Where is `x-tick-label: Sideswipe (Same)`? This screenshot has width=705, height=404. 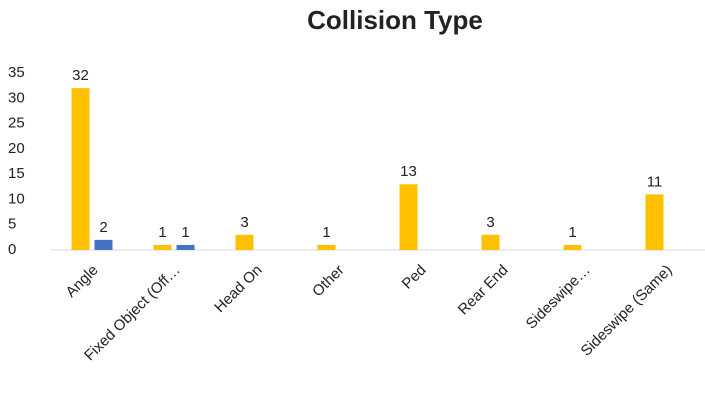 x-tick-label: Sideswipe (Same) is located at coordinates (627, 311).